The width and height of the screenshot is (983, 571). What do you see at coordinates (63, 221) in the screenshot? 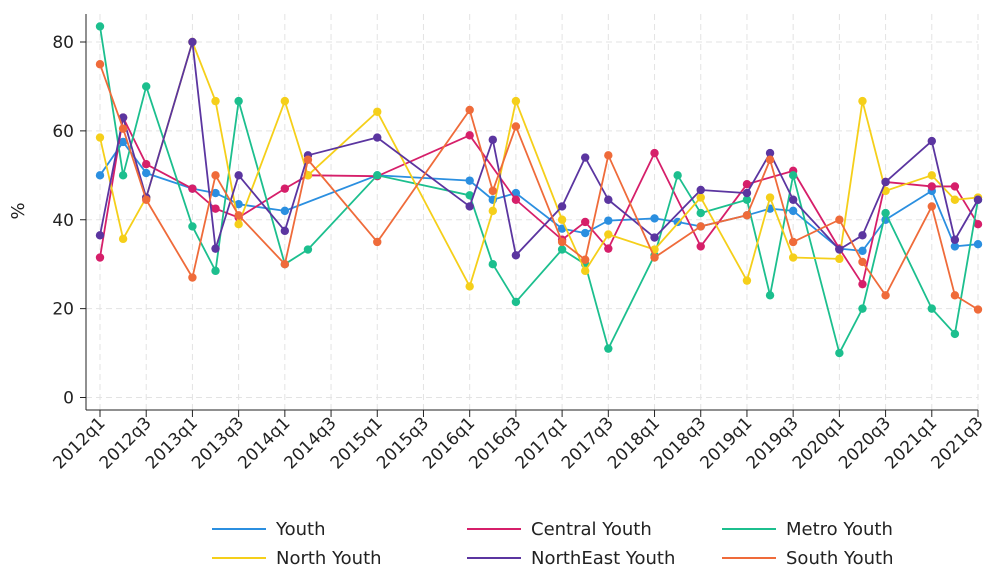
I see `y-tick-label: 40` at bounding box center [63, 221].